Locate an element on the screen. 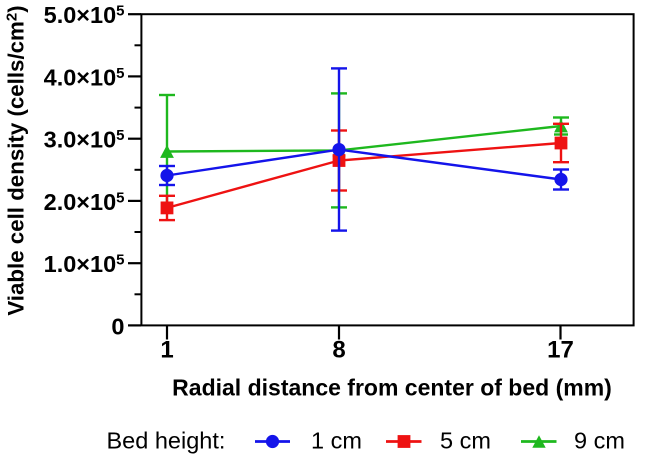 The width and height of the screenshot is (650, 456). svg-text: 0 is located at coordinates (117, 326).